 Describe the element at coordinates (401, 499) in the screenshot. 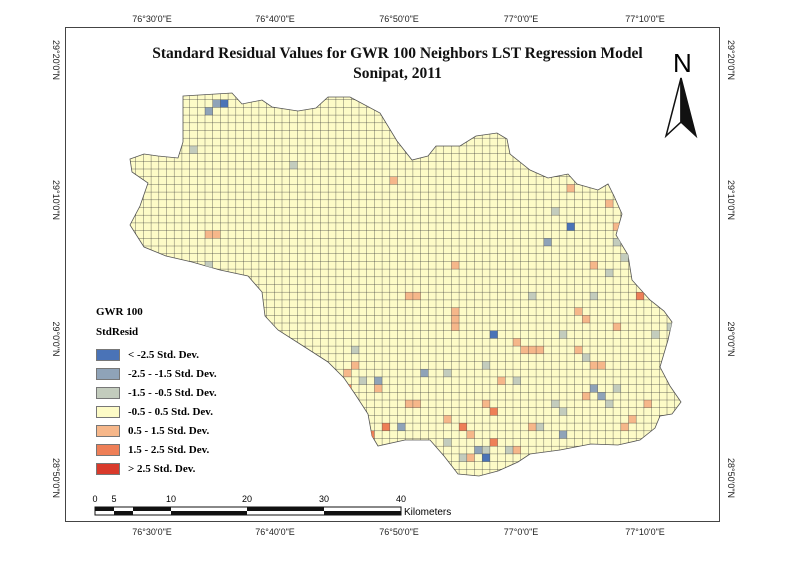

I see `scale-bar-tick: 40` at that location.